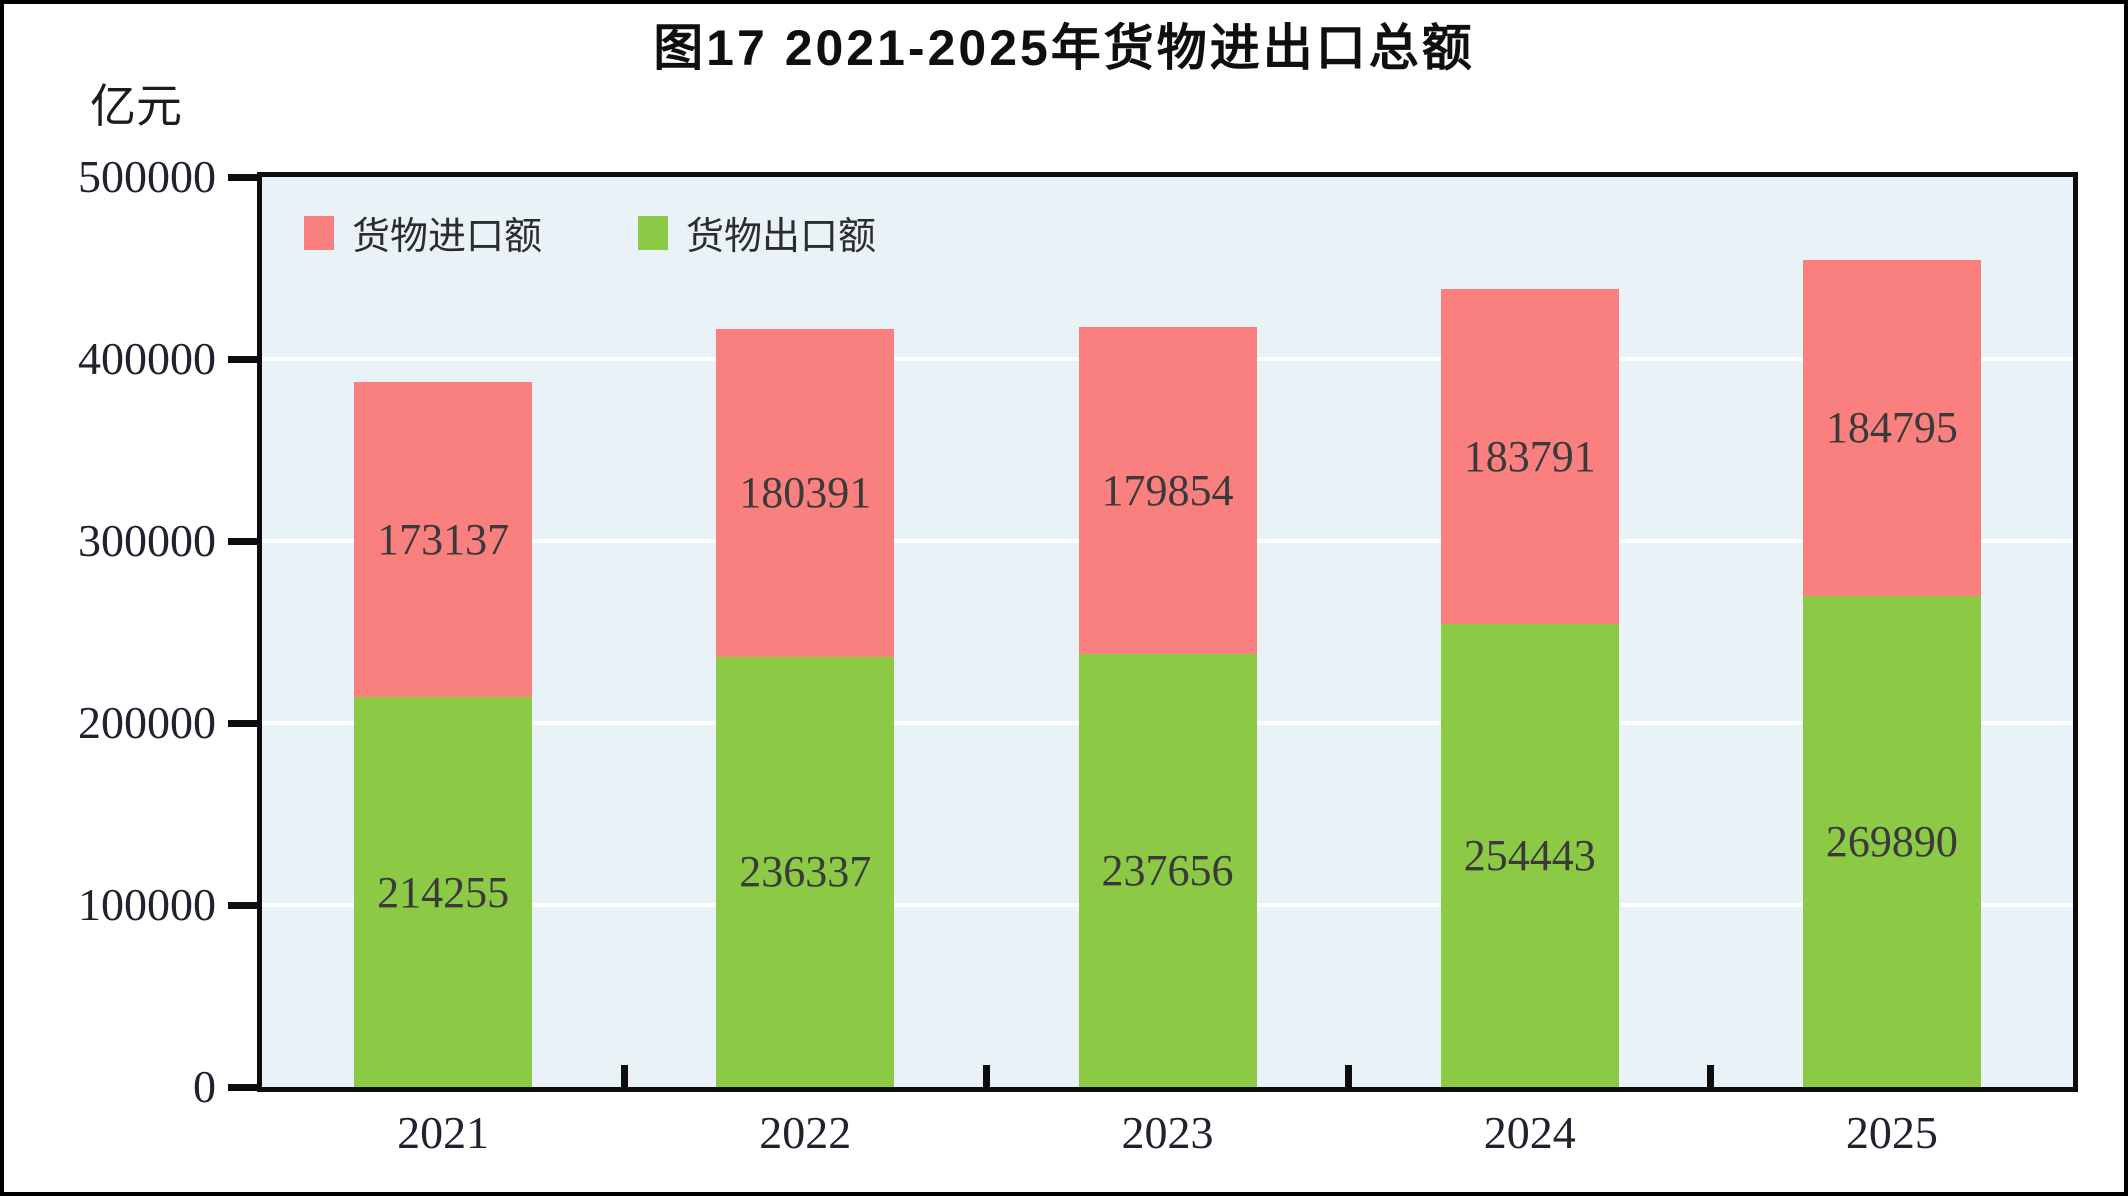 This screenshot has width=2128, height=1196. I want to click on legend-swatch-import-icon, so click(319, 232).